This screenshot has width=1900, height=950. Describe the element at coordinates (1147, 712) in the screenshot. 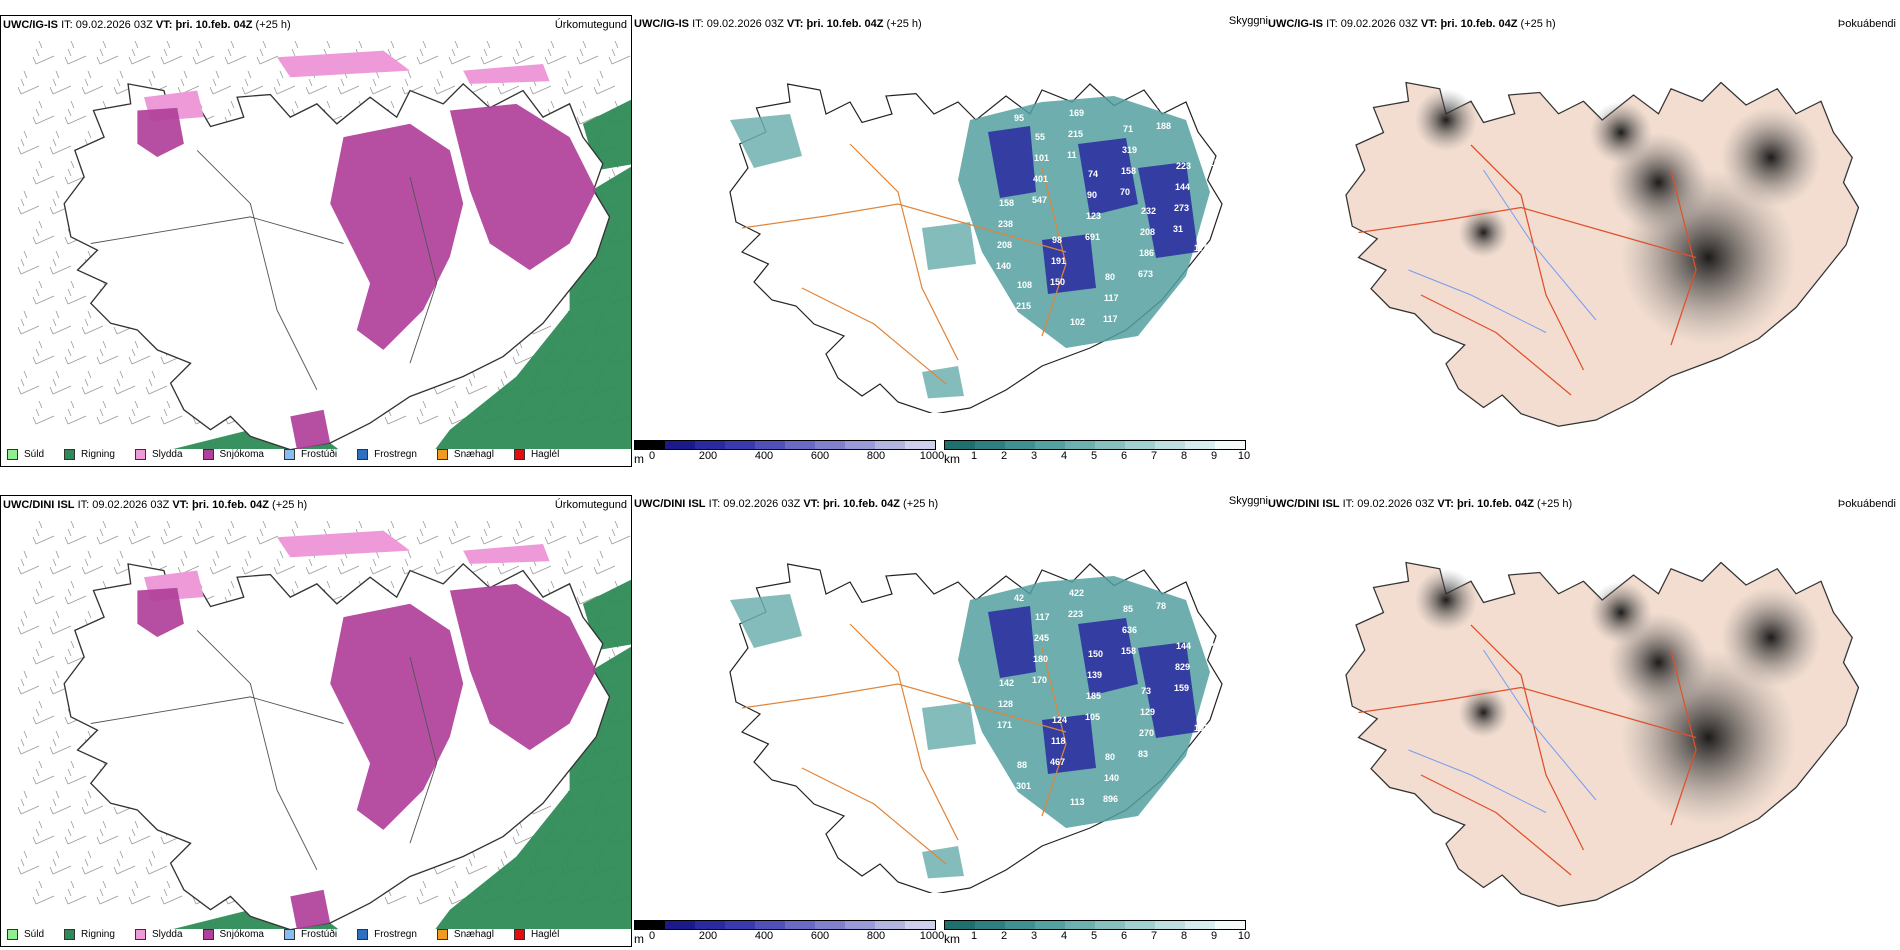

I see `visibility-value-label: 129` at that location.